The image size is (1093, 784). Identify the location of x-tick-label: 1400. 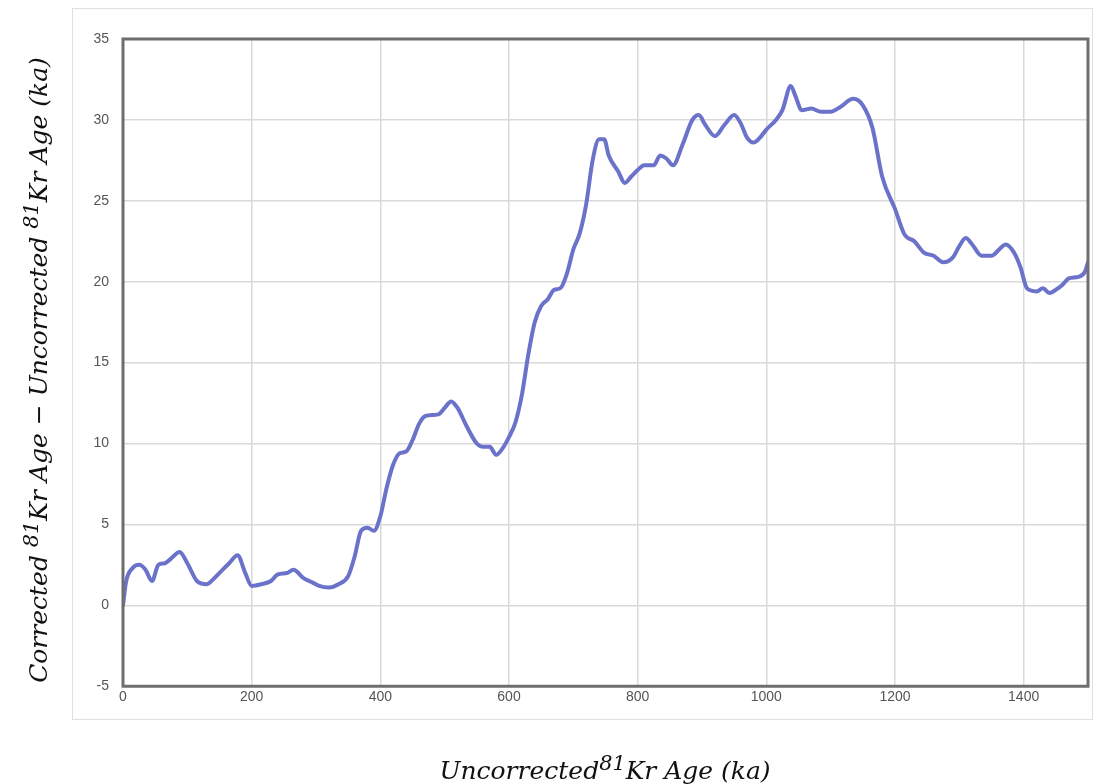
(1024, 696).